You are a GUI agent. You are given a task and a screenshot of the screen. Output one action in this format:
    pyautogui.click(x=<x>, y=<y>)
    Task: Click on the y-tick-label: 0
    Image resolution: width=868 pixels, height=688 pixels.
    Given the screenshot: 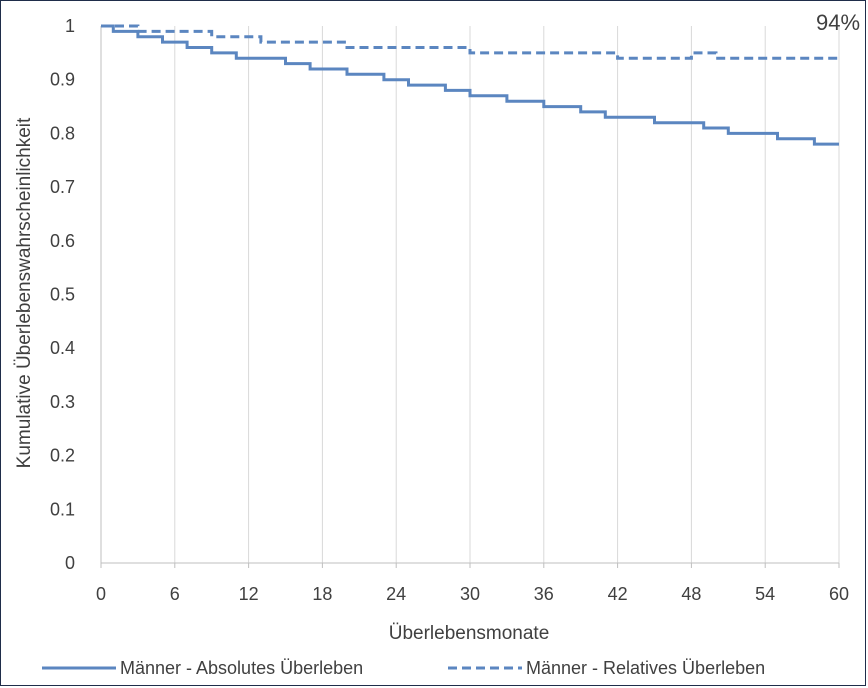 What is the action you would take?
    pyautogui.click(x=70, y=563)
    